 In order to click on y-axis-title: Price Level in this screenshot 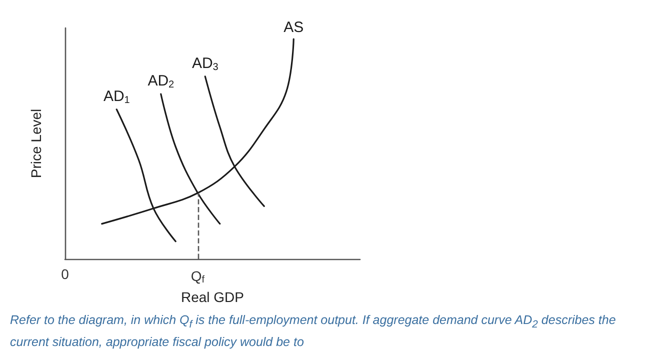, I will do `click(36, 143)`.